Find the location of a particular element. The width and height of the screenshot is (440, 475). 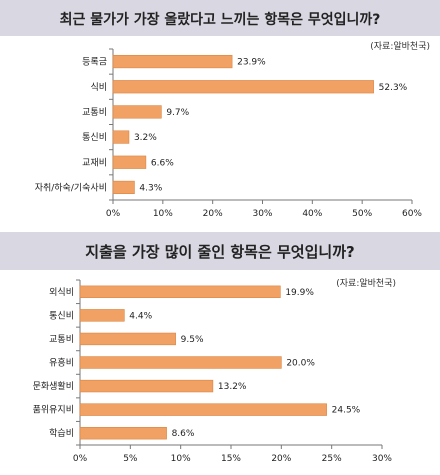

chart2-title: 지출을 가장 많이 줄인 항목은 무엇입니까? is located at coordinates (220, 252).